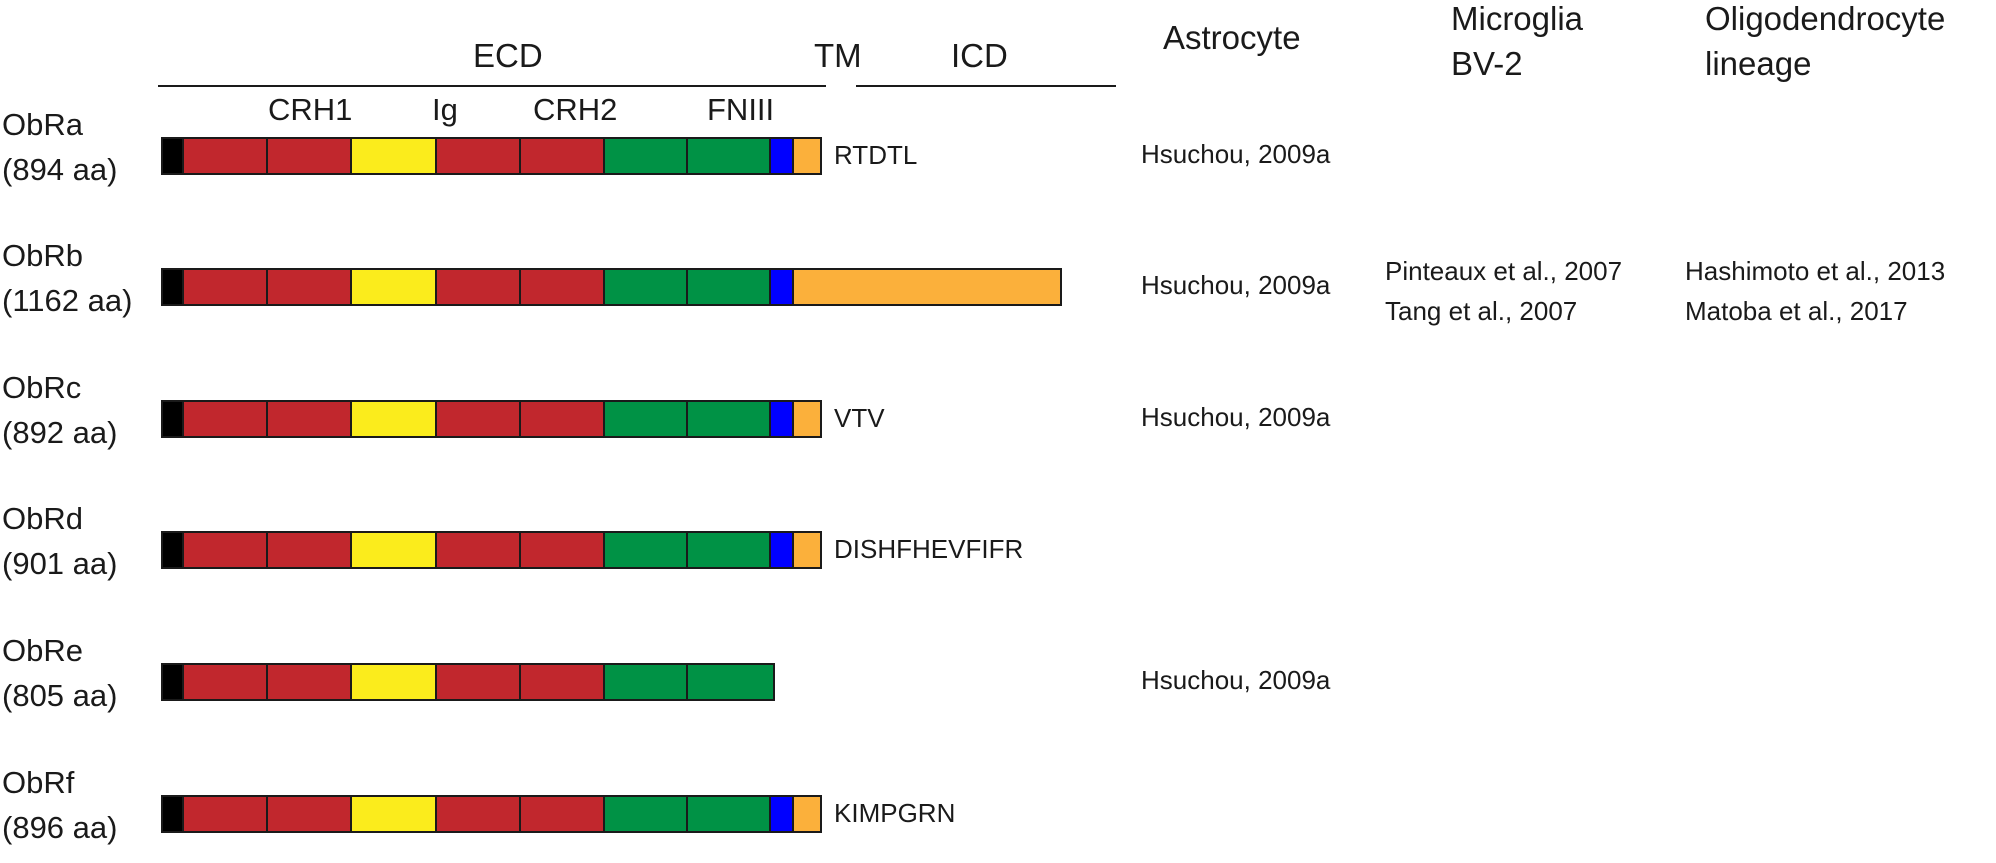  Describe the element at coordinates (508, 55) in the screenshot. I see `ecd-header: ECD` at that location.